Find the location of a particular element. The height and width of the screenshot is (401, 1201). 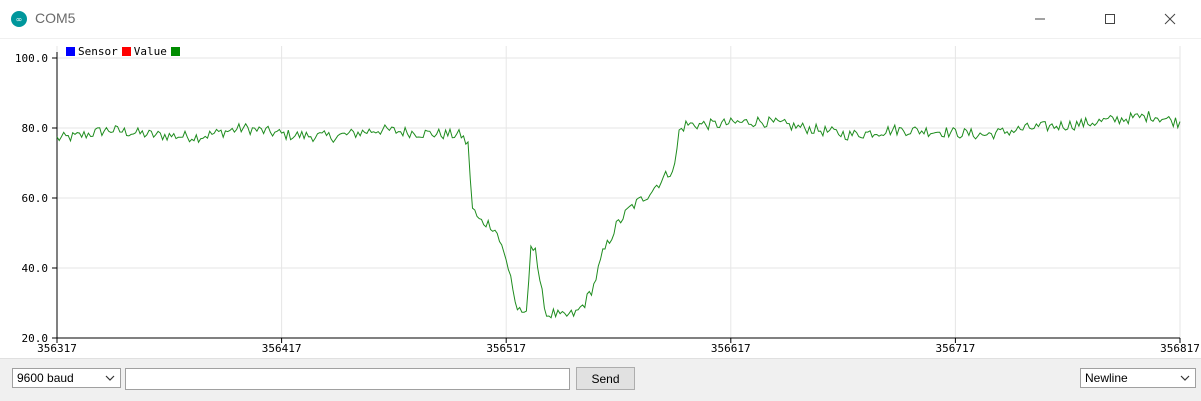

window-title: COM5 is located at coordinates (55, 18).